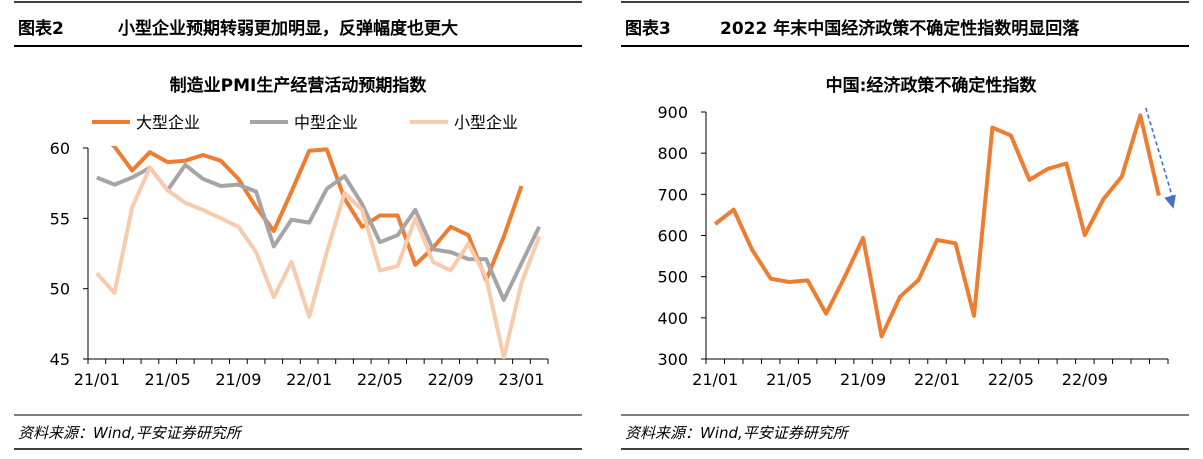 The height and width of the screenshot is (459, 1203). I want to click on legend-label: 大型企业, so click(168, 122).